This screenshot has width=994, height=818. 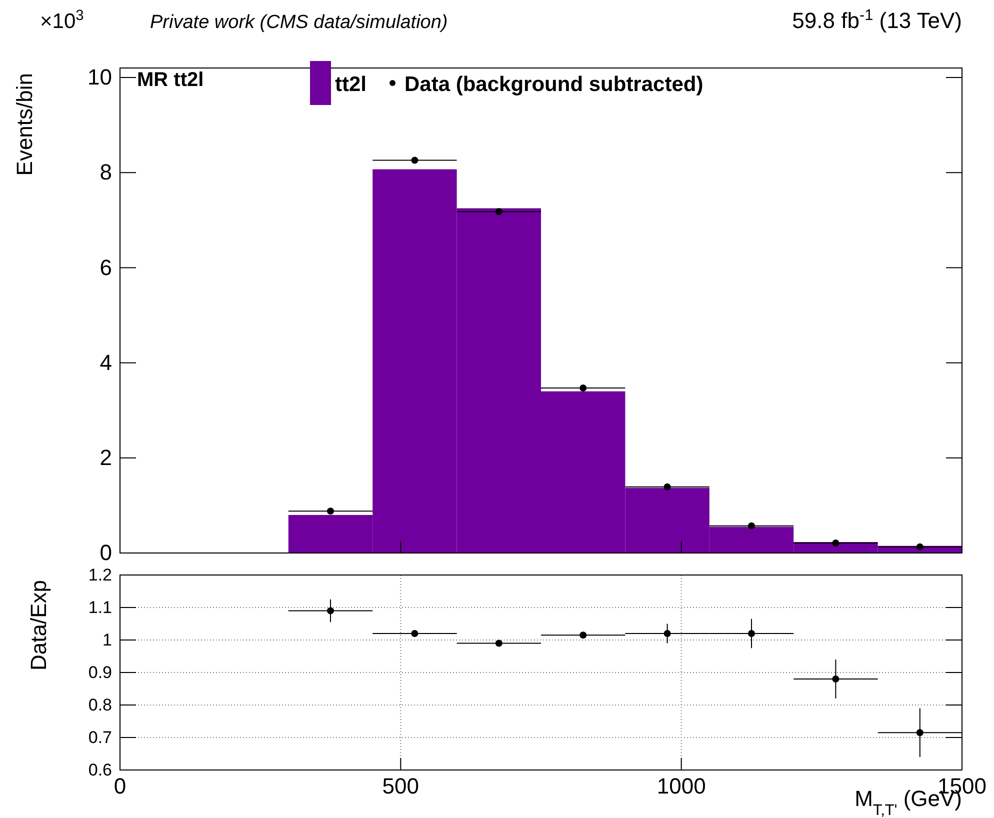 What do you see at coordinates (681, 786) in the screenshot?
I see `x-tick-label: 1000` at bounding box center [681, 786].